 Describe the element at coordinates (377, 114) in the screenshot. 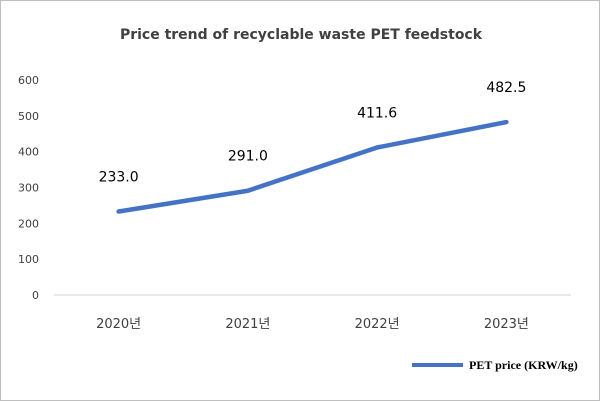

I see `data-label: 411.6` at that location.